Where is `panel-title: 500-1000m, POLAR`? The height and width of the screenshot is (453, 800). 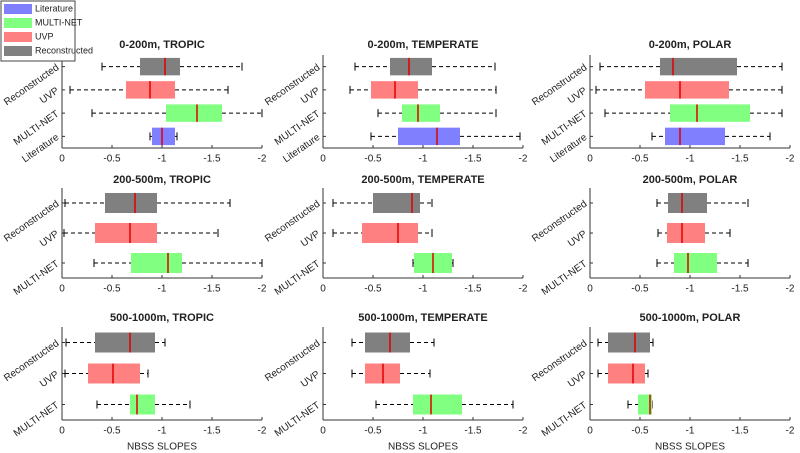
panel-title: 500-1000m, POLAR is located at coordinates (690, 318).